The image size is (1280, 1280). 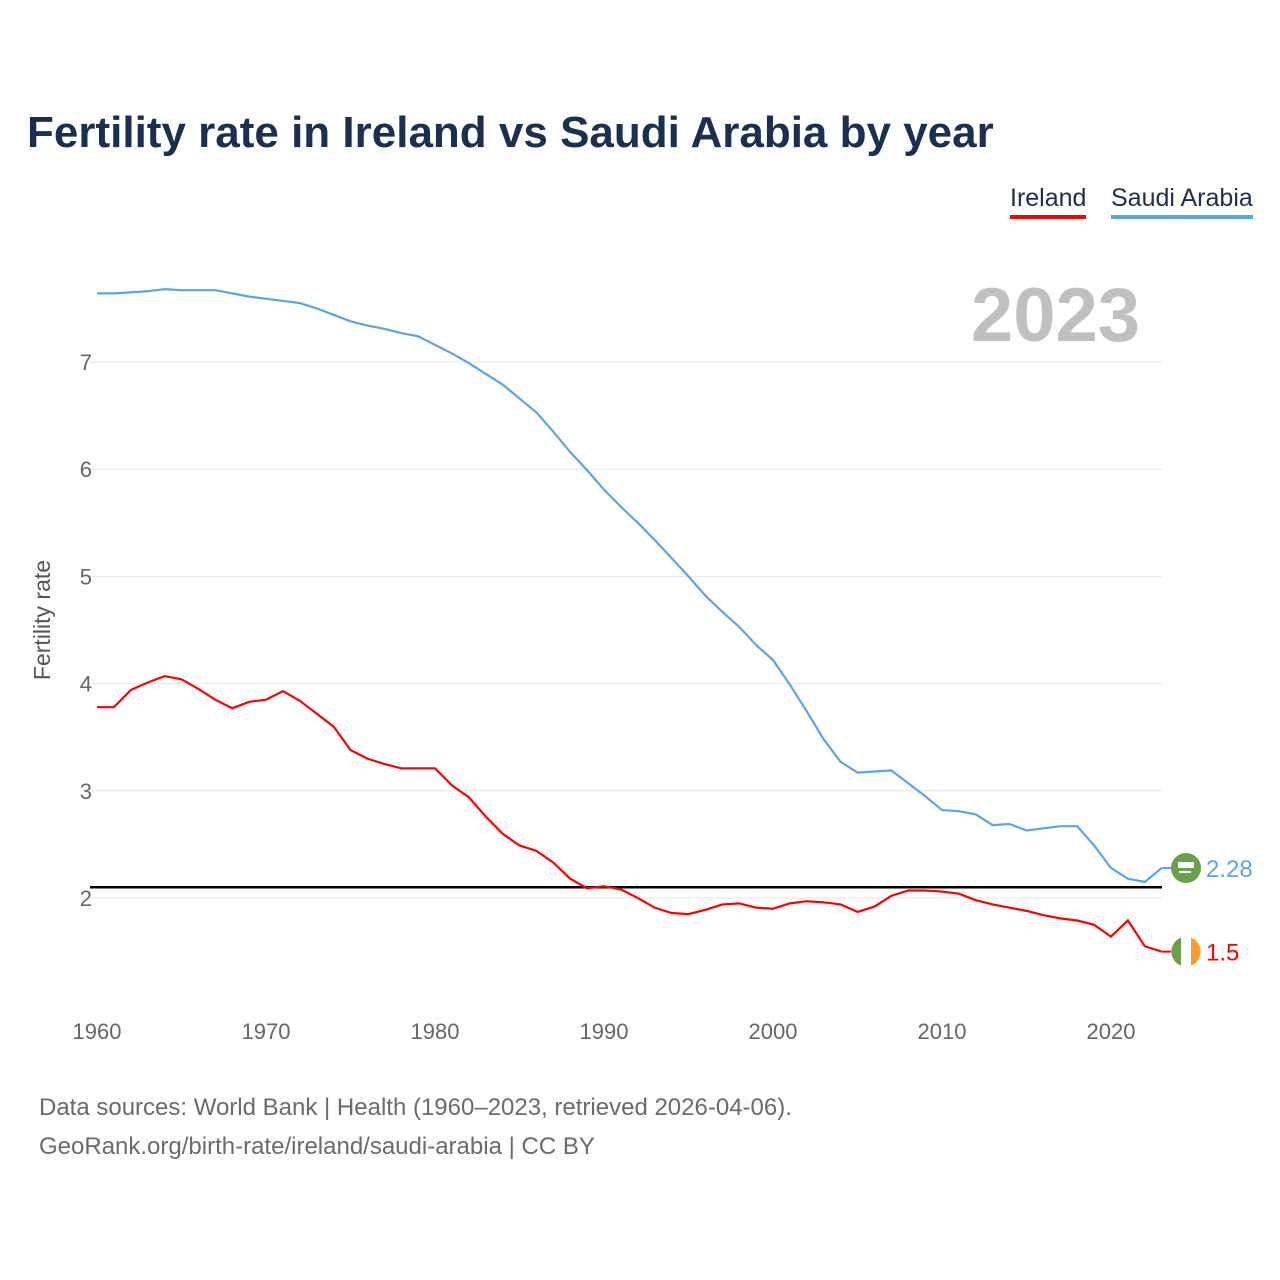 What do you see at coordinates (773, 1031) in the screenshot?
I see `x-tick-label: 2000` at bounding box center [773, 1031].